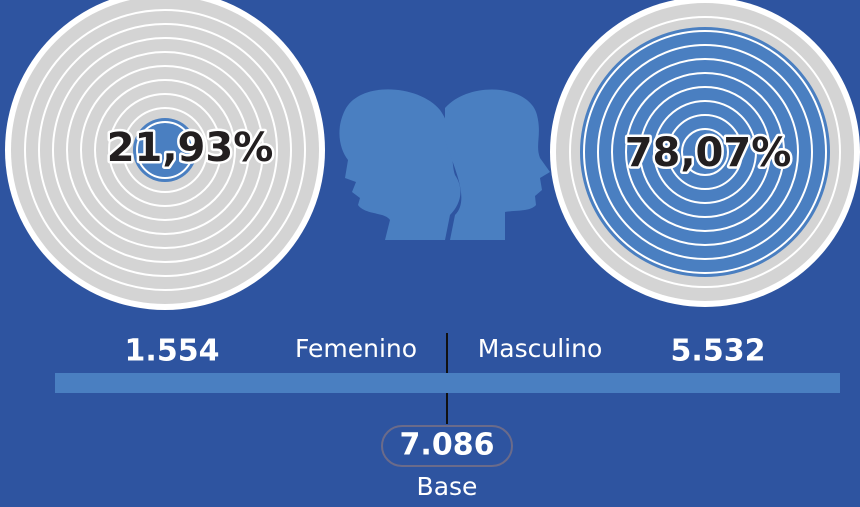  I want to click on total-label: Base, so click(447, 486).